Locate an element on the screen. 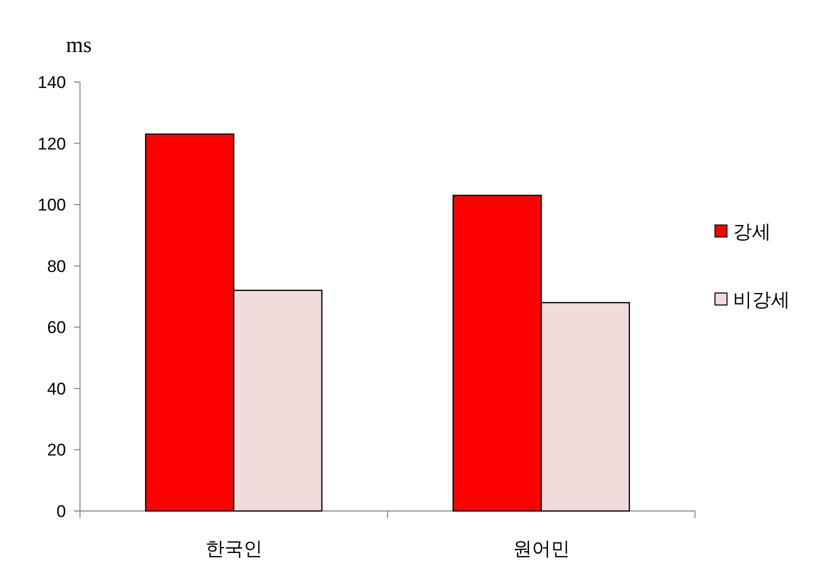  legend-label: 강세 is located at coordinates (752, 232).